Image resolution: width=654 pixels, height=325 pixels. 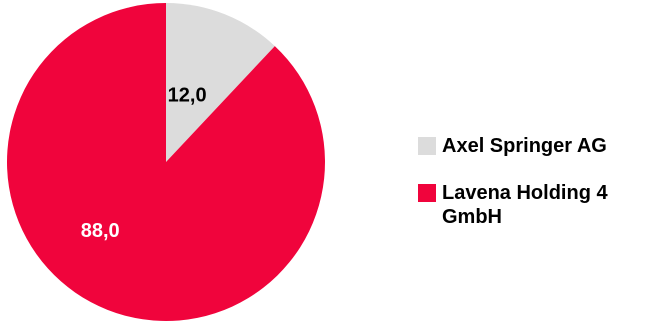 I want to click on data-label-axel-springer-ag: 12,0, so click(x=187, y=95).